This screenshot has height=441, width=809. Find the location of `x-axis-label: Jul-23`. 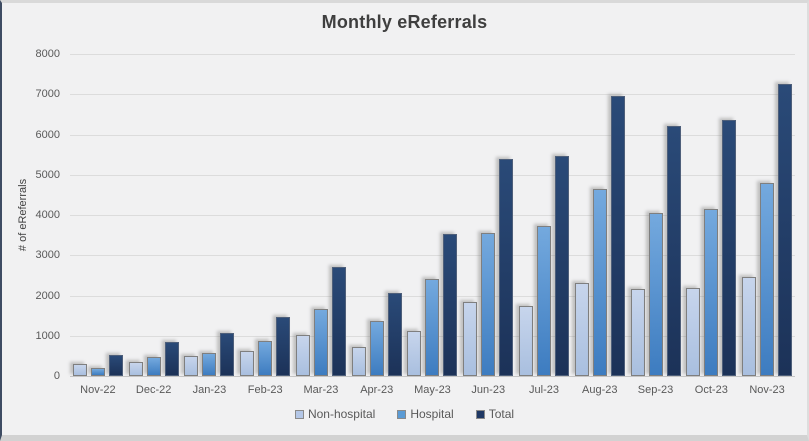

x-axis-label: Jul-23 is located at coordinates (544, 390).